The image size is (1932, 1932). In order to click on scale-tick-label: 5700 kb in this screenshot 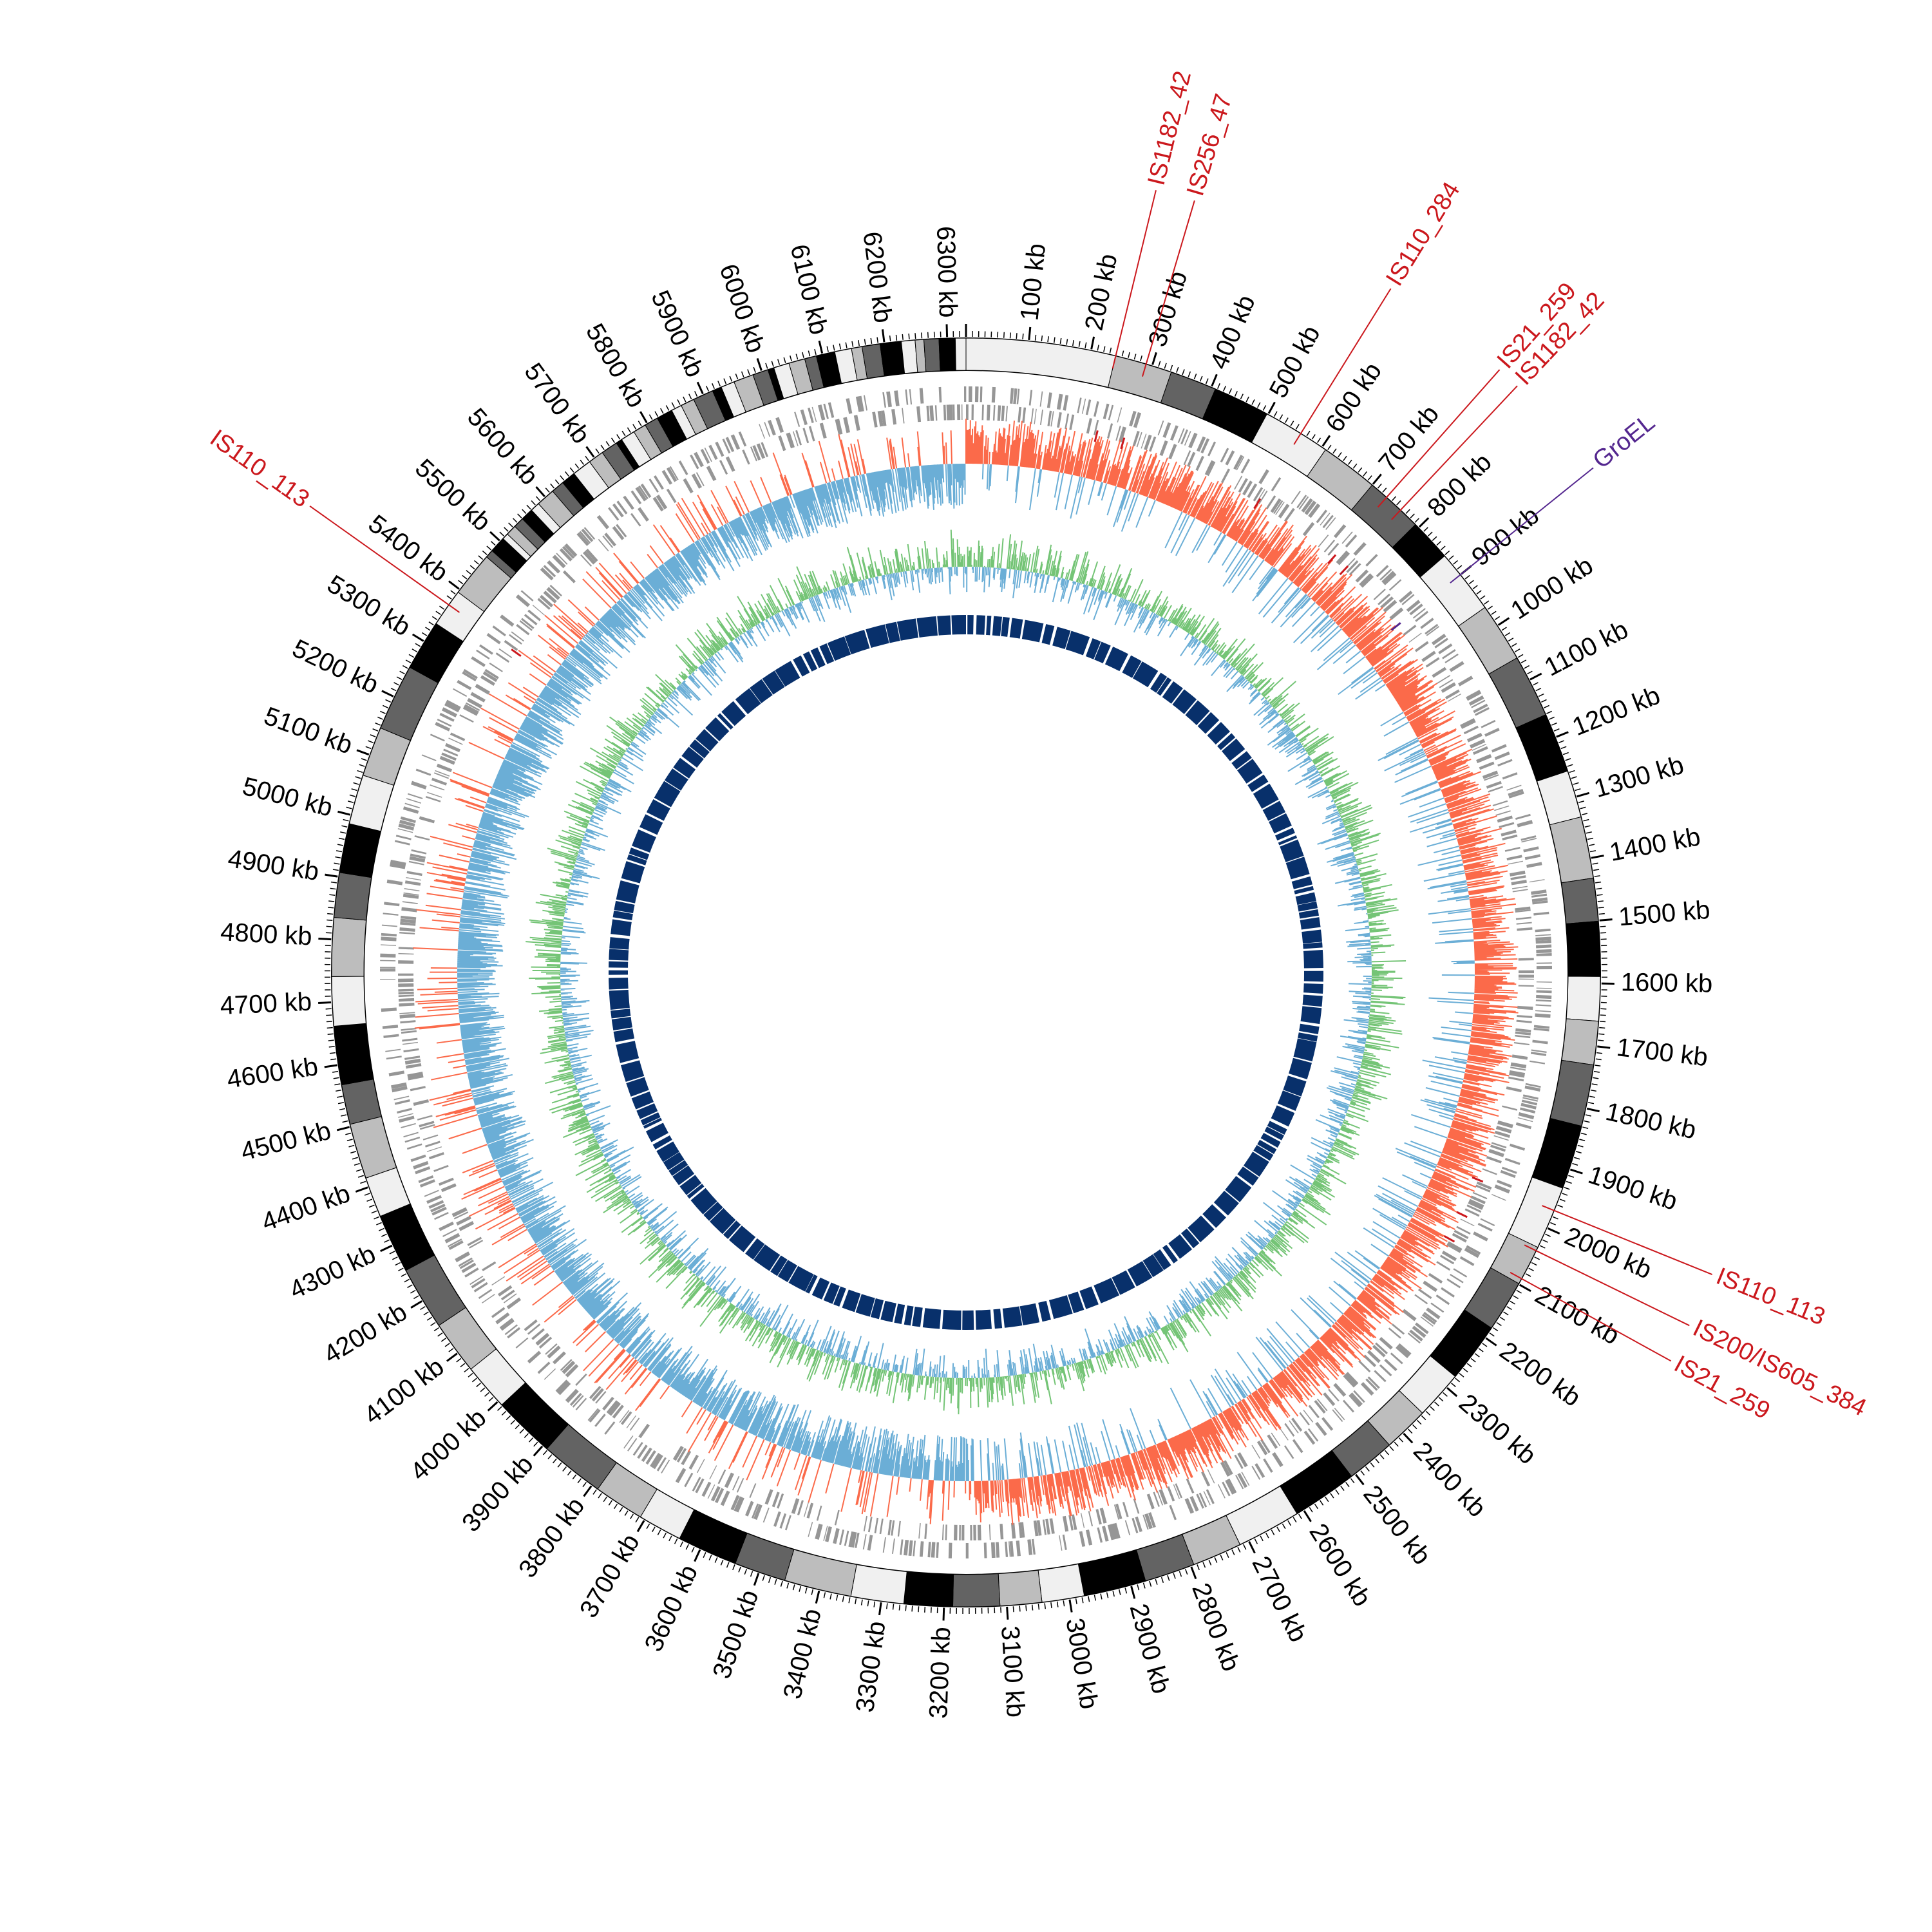, I will do `click(556, 403)`.